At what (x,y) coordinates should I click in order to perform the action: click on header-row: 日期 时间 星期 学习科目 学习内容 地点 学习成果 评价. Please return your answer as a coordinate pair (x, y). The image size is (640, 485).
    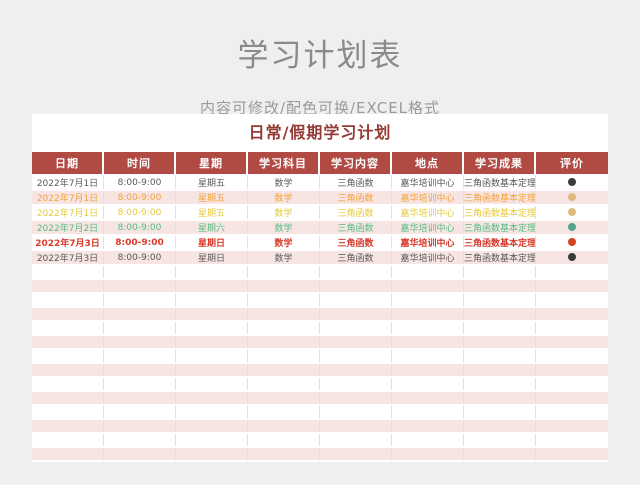
    Looking at the image, I should click on (320, 163).